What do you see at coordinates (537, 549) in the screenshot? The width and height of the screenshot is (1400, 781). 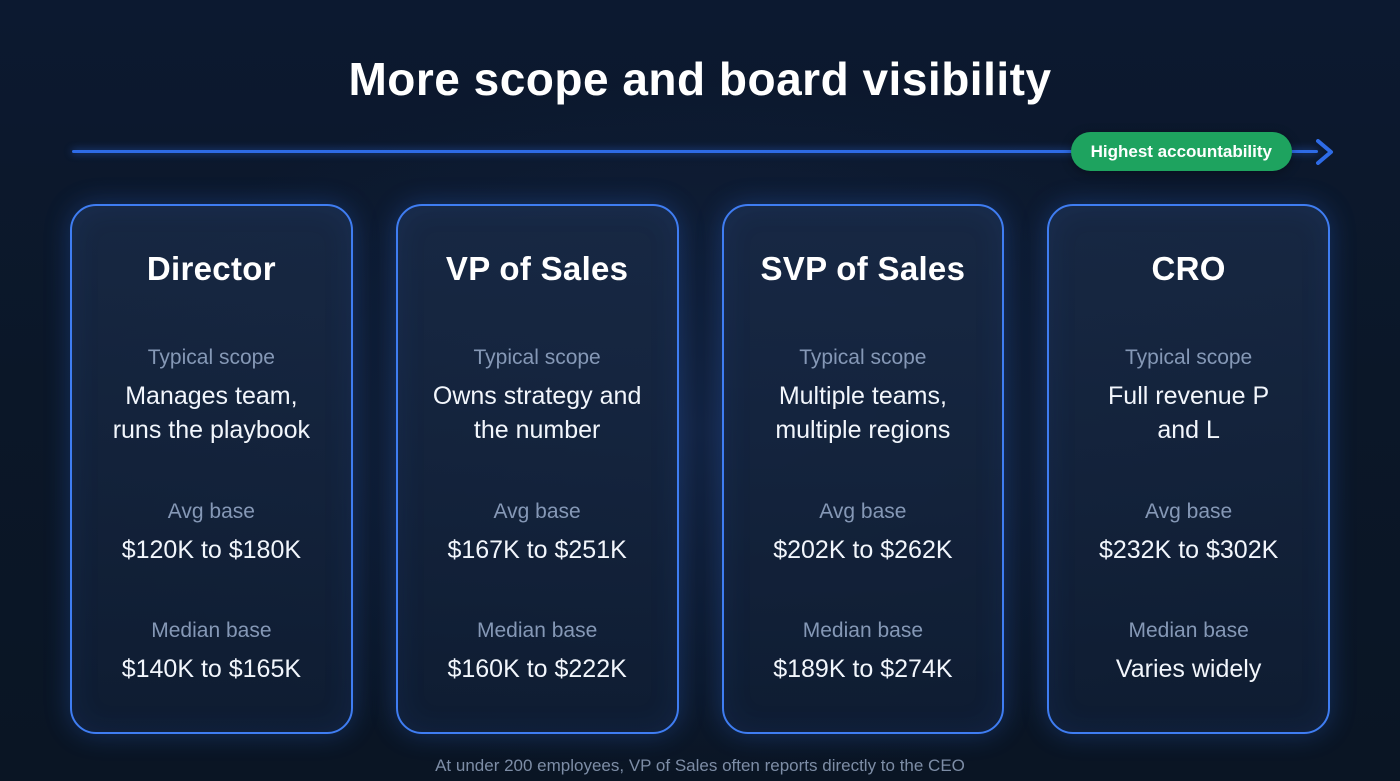 I see `avg-base-value: $167K to $251K` at bounding box center [537, 549].